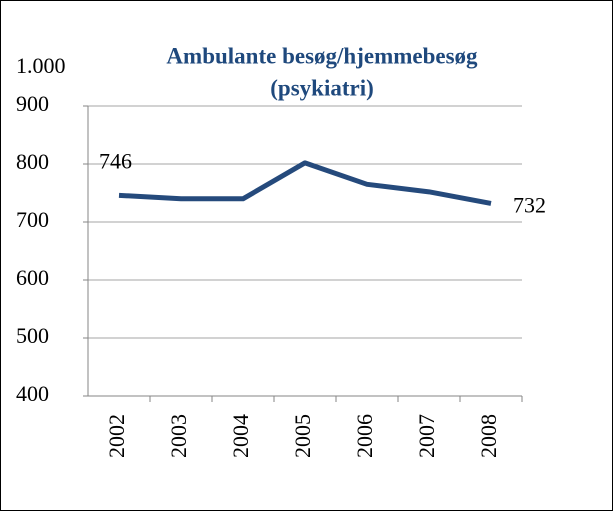  Describe the element at coordinates (32, 335) in the screenshot. I see `y-tick-label: 500` at that location.